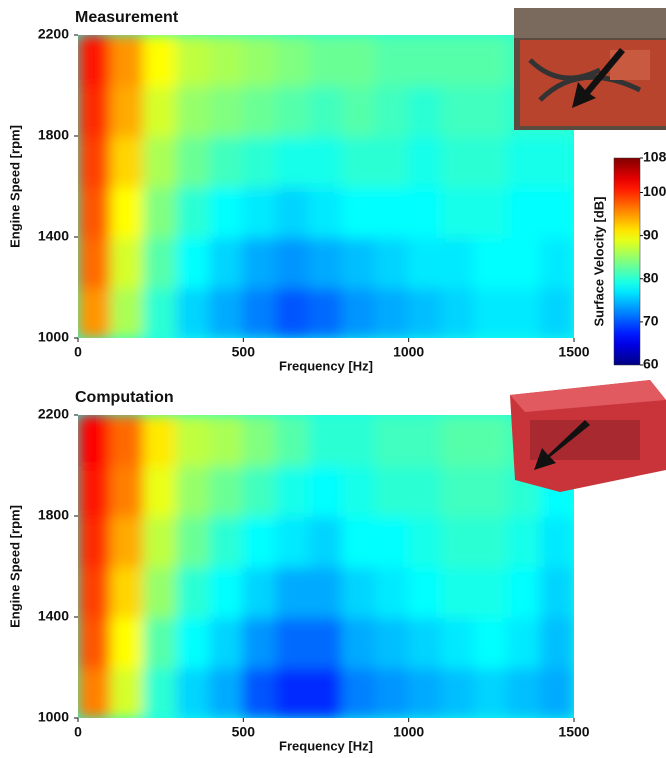 Image resolution: width=666 pixels, height=758 pixels. What do you see at coordinates (651, 364) in the screenshot?
I see `colorbar-tick-label: 60` at bounding box center [651, 364].